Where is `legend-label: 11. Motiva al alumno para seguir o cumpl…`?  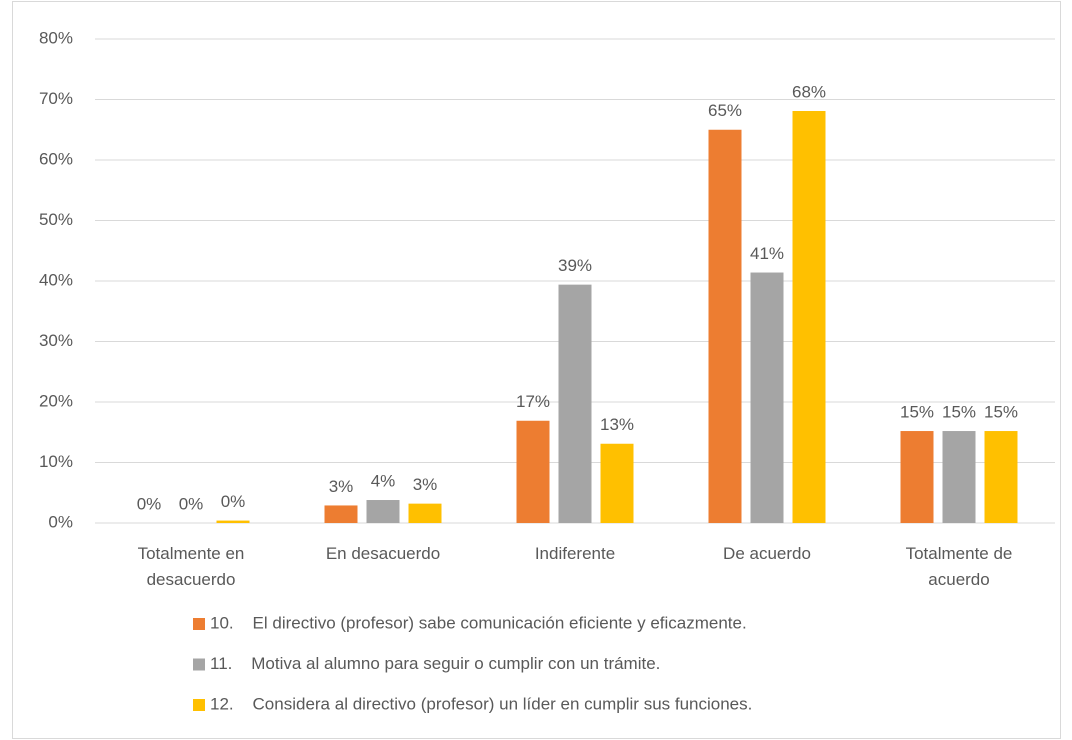 legend-label: 11. Motiva al alumno para seguir o cumpl… is located at coordinates (435, 663).